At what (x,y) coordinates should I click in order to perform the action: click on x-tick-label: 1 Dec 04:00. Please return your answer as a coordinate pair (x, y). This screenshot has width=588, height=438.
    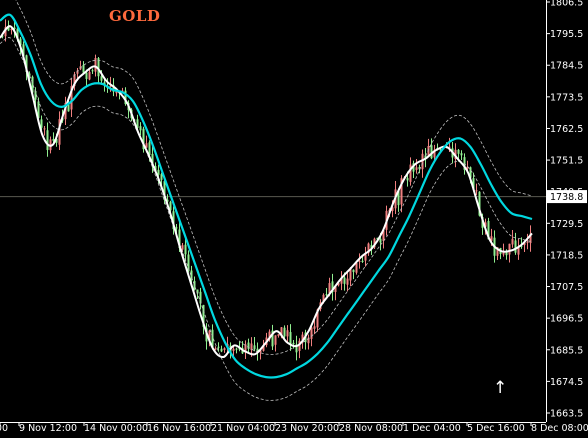
    Looking at the image, I should click on (432, 428).